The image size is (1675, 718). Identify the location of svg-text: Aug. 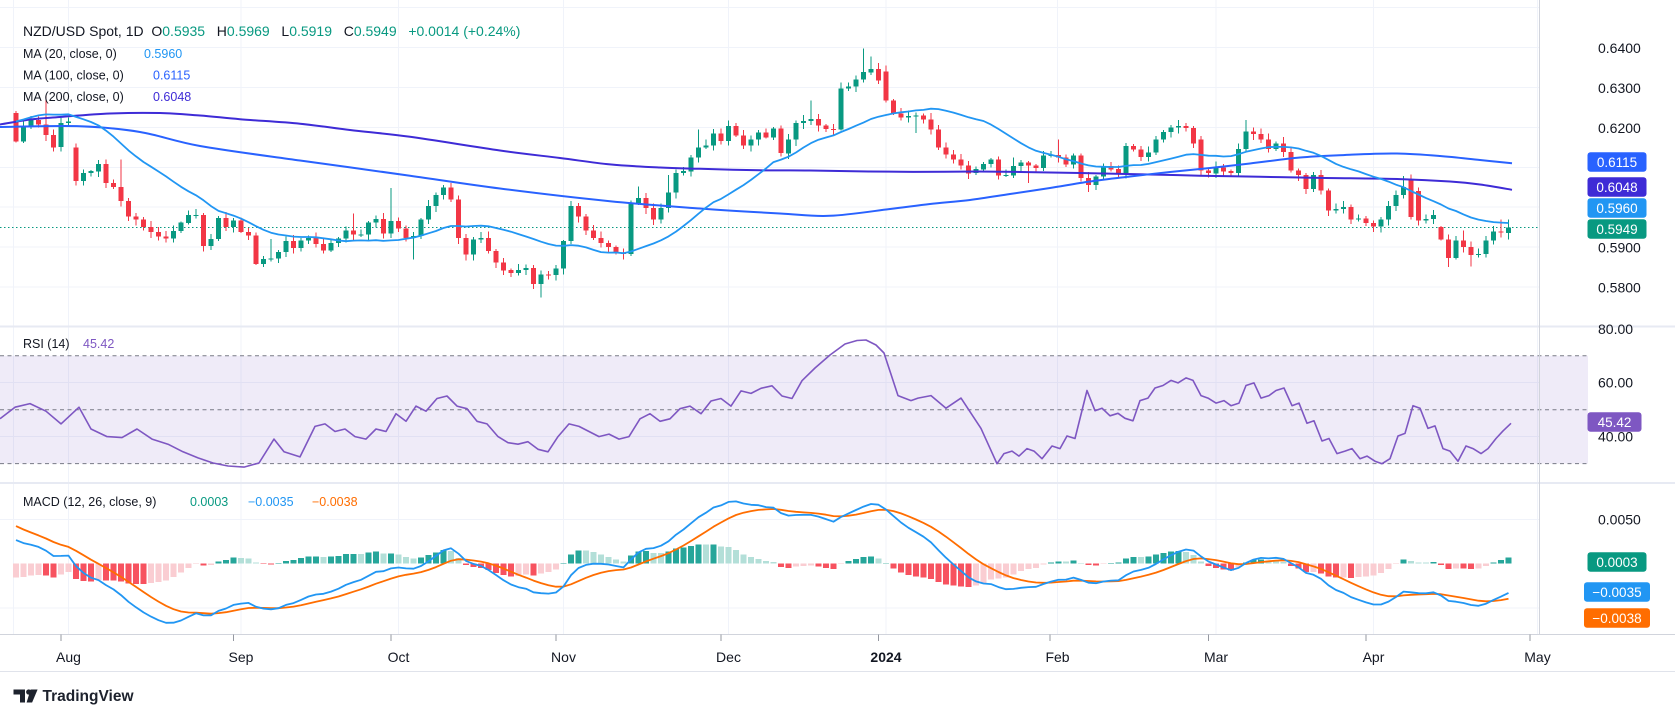
(68, 657).